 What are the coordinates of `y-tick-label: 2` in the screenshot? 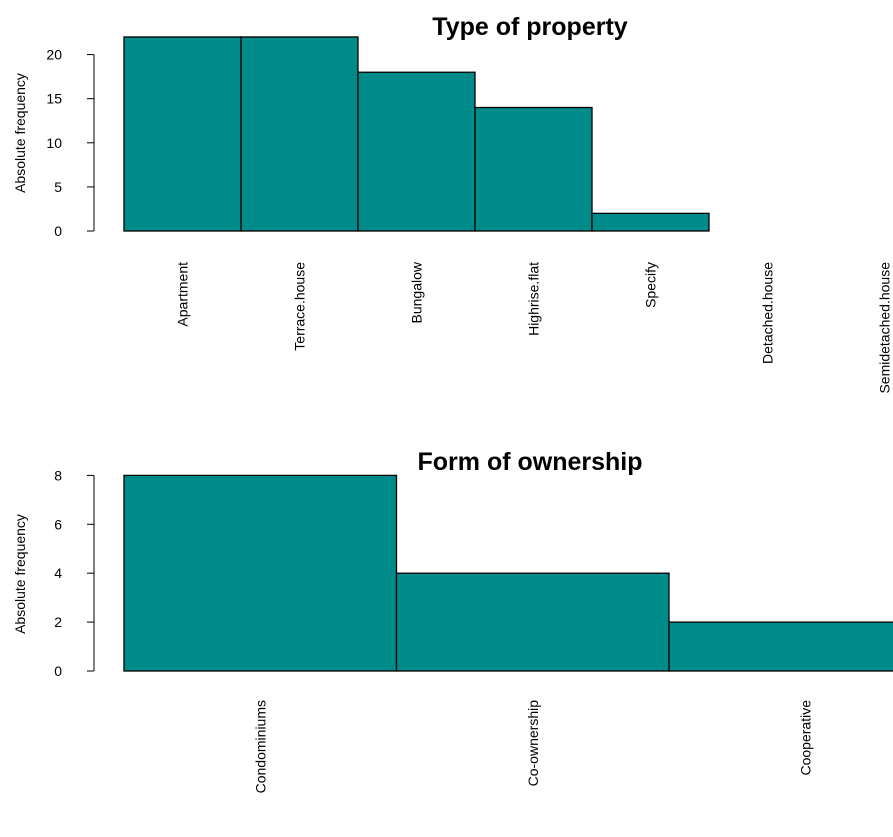 It's located at (58, 622).